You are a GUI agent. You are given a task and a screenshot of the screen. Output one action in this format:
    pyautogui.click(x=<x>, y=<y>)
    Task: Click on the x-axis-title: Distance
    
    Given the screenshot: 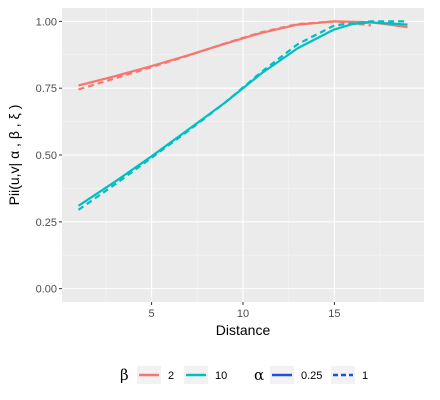 What is the action you would take?
    pyautogui.click(x=243, y=330)
    